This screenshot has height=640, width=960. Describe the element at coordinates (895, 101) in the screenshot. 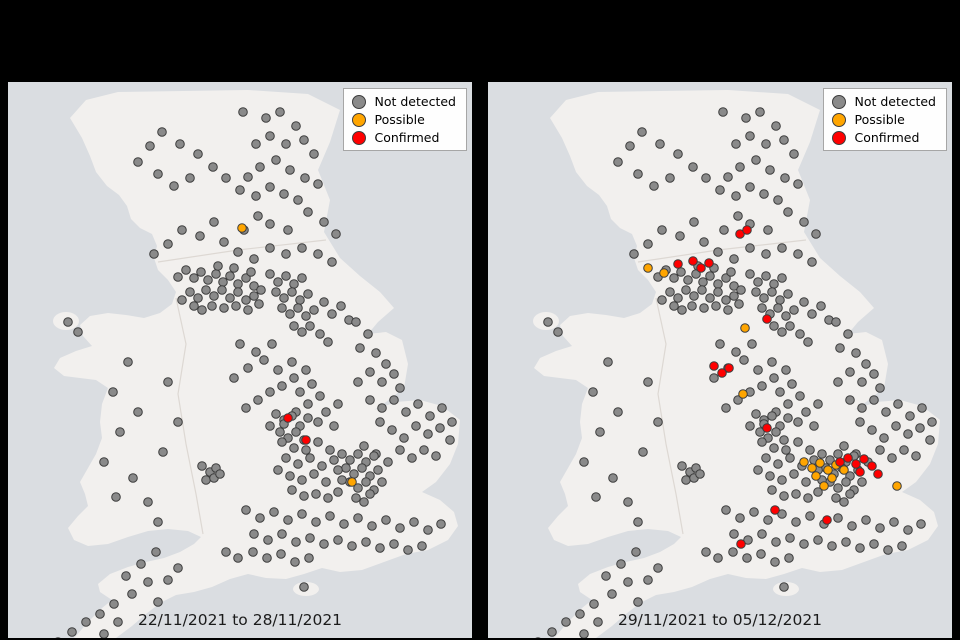

I see `legend-label: Not detected` at that location.